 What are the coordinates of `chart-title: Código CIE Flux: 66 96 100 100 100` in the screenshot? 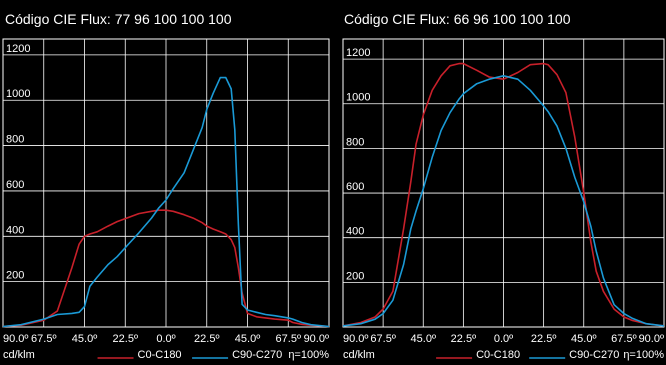 It's located at (457, 19).